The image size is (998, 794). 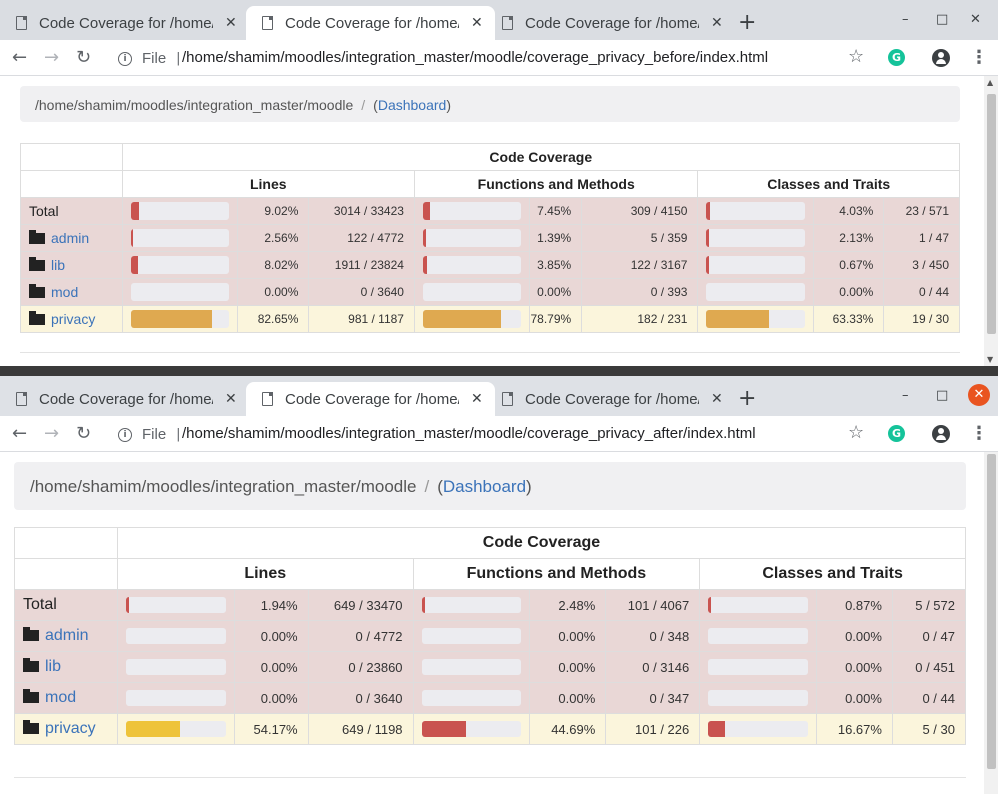 What do you see at coordinates (921, 211) in the screenshot?
I see `count-cell: 23 / 571` at bounding box center [921, 211].